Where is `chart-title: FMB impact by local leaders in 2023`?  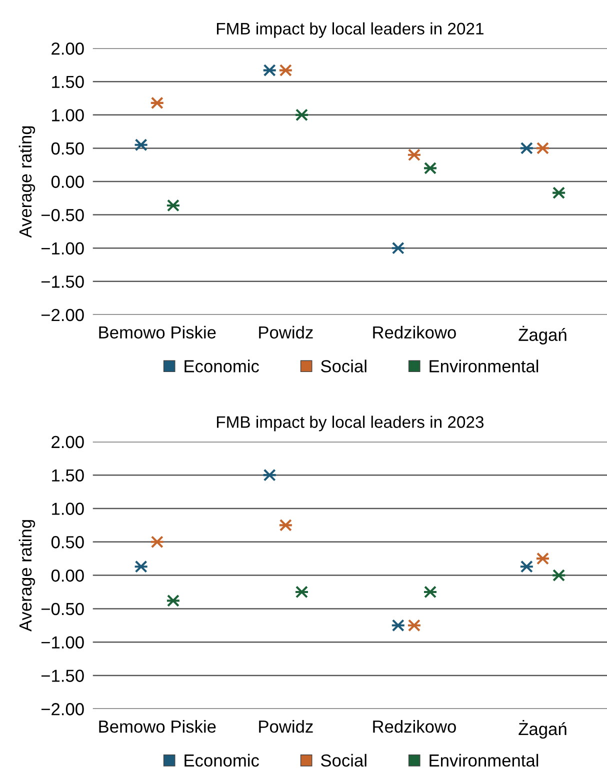
chart-title: FMB impact by local leaders in 2023 is located at coordinates (350, 424).